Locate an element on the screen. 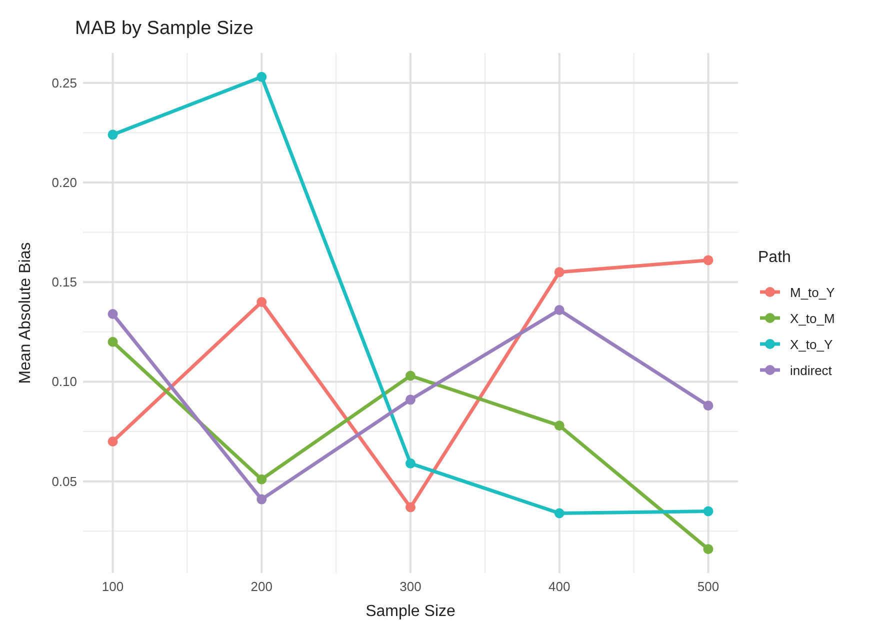 Image resolution: width=895 pixels, height=637 pixels. x-tick-label: 100 is located at coordinates (113, 586).